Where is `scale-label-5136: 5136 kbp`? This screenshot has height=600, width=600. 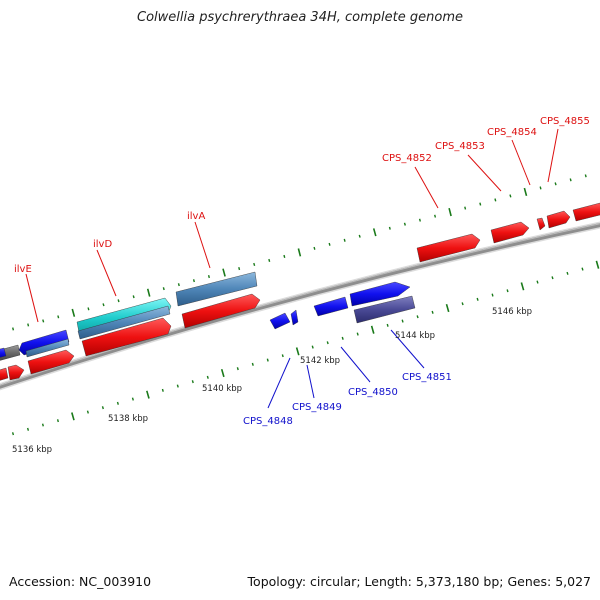 scale-label-5136: 5136 kbp is located at coordinates (32, 450).